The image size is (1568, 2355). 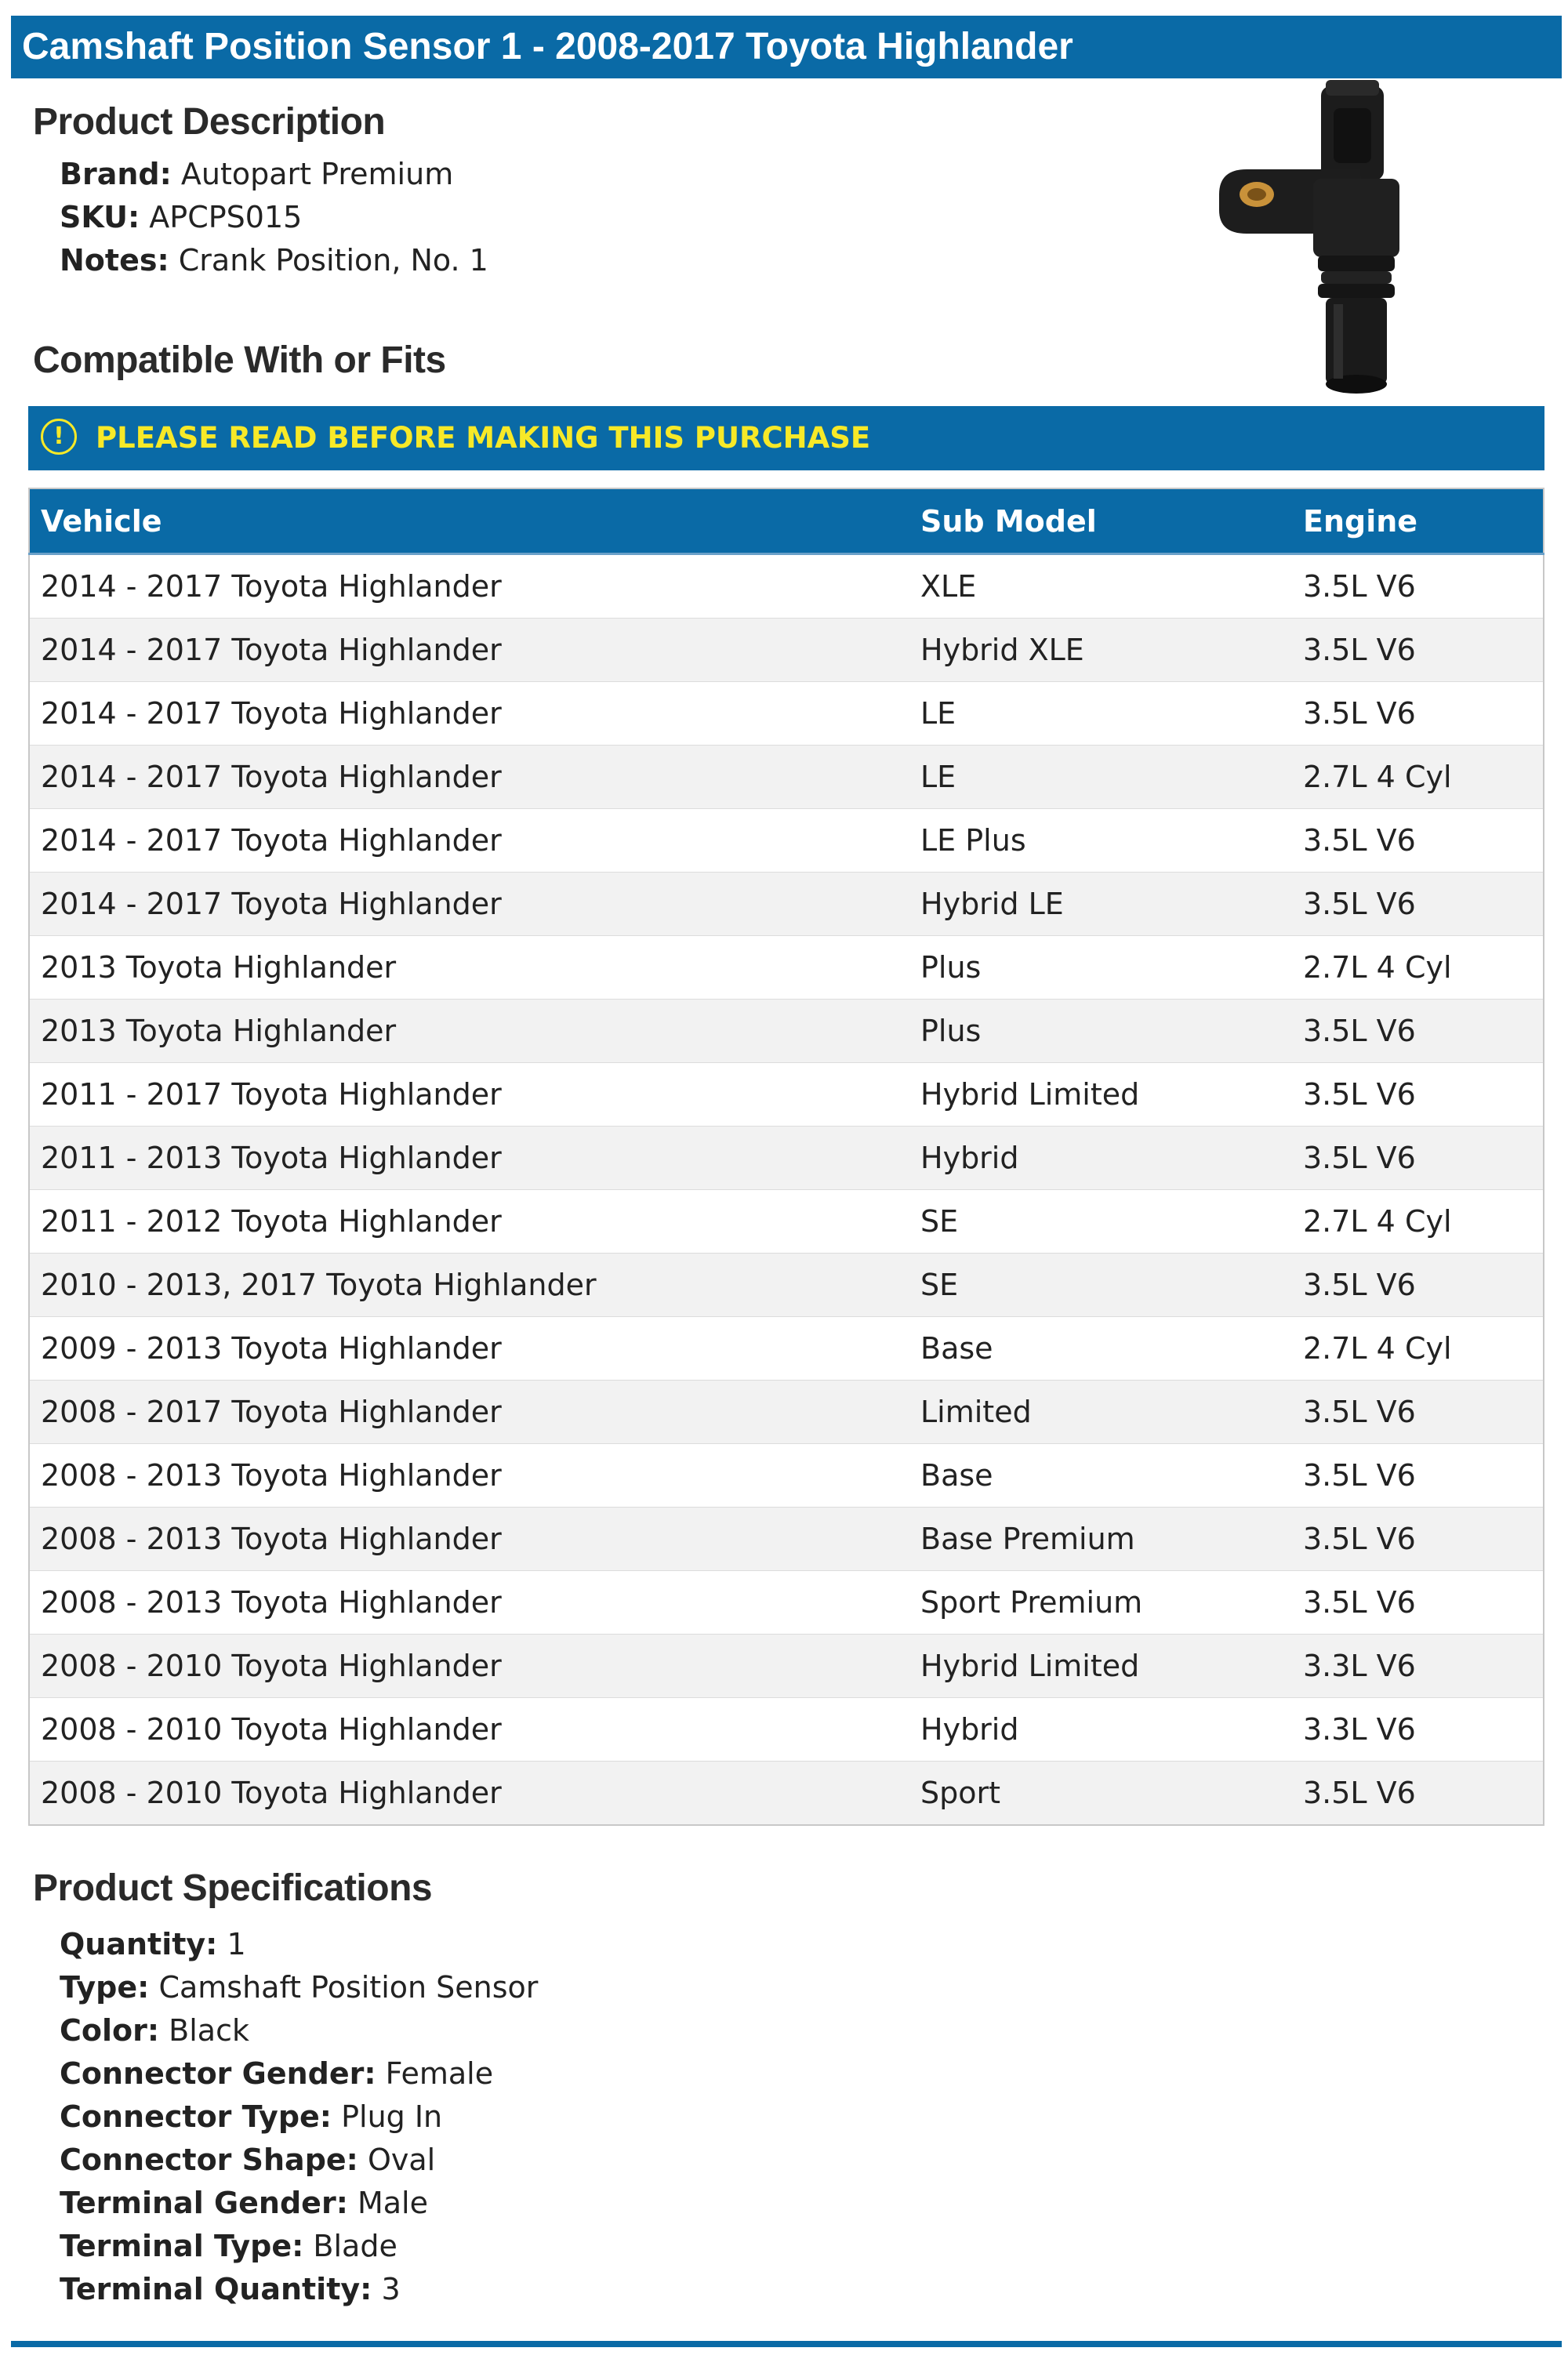 I want to click on spec-item: SKU: APCPS015, so click(x=274, y=217).